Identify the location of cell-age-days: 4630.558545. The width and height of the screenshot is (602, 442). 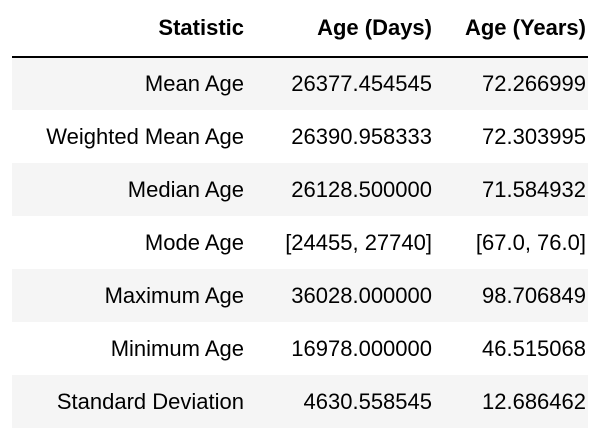
(367, 401).